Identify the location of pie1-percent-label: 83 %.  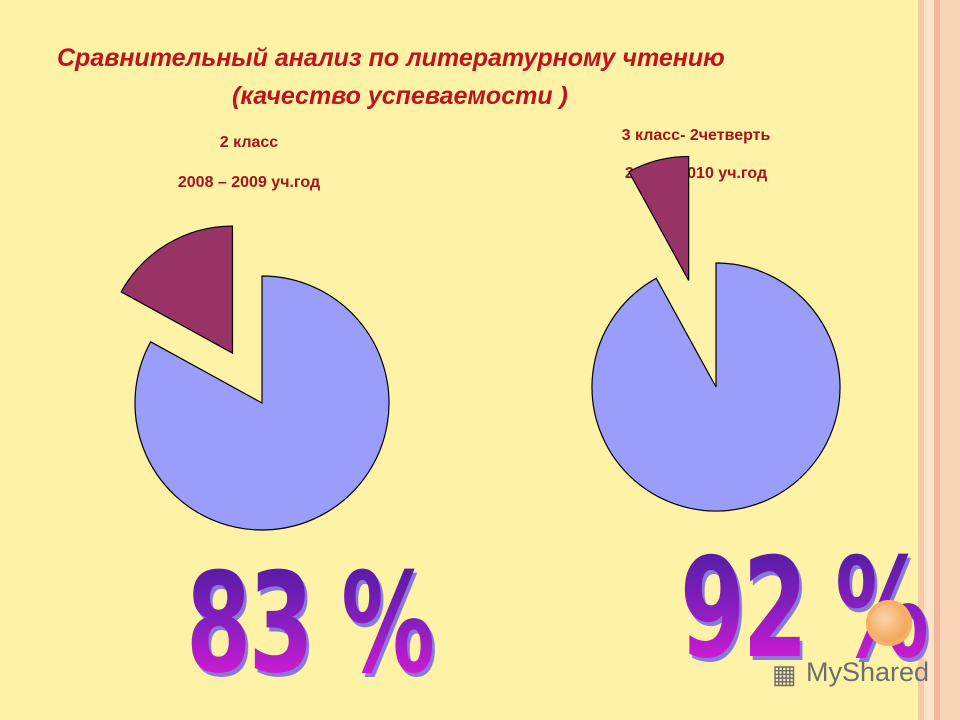
(310, 623).